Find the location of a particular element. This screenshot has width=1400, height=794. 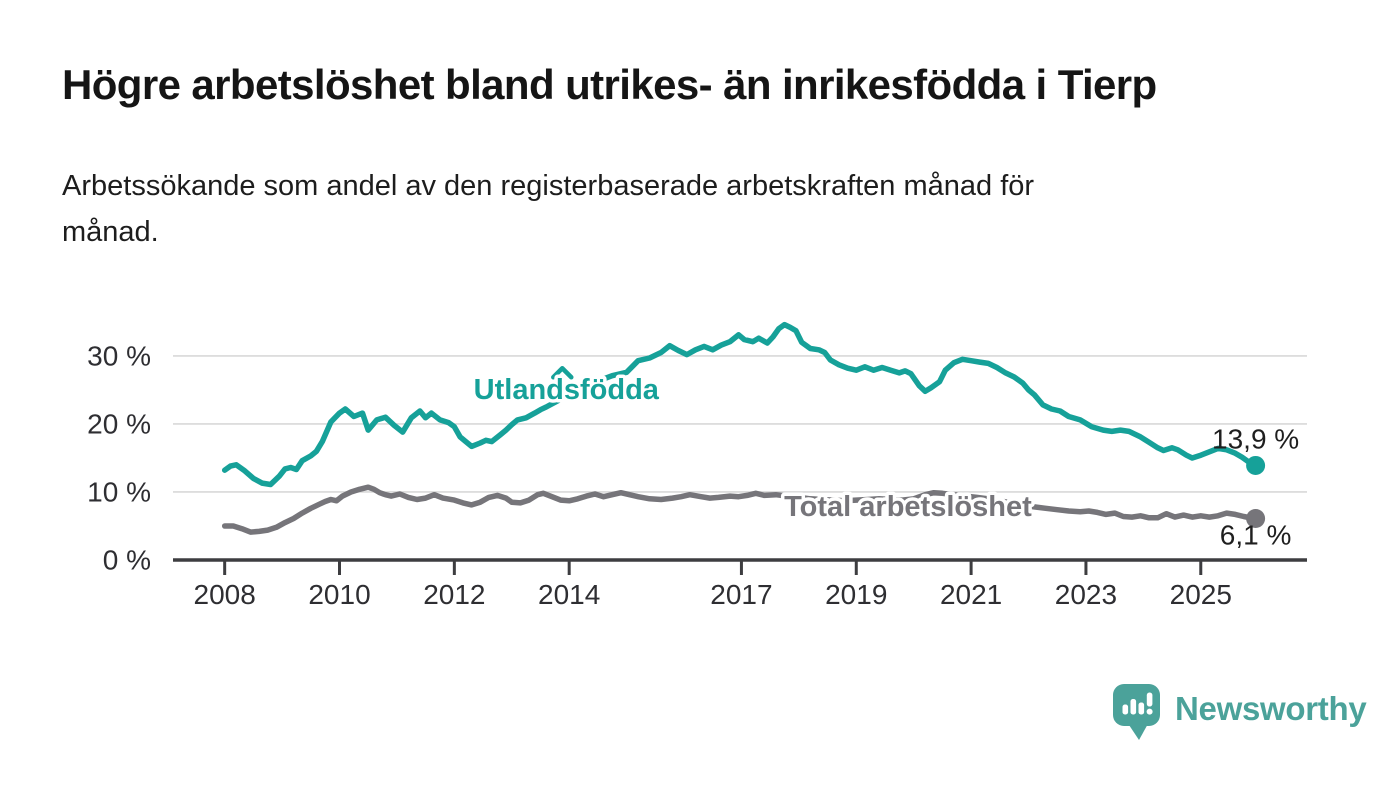

x-tick-label-2023: 2023 is located at coordinates (1086, 594).